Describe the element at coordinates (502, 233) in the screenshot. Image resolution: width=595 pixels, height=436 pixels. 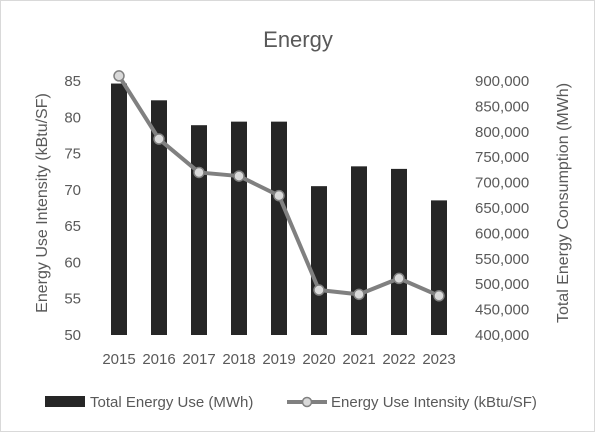
I see `right-tick-label: 600,000` at that location.